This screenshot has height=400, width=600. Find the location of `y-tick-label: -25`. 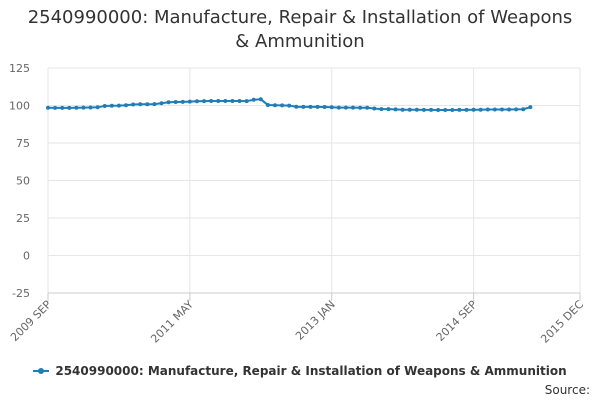

y-tick-label: -25 is located at coordinates (21, 293).